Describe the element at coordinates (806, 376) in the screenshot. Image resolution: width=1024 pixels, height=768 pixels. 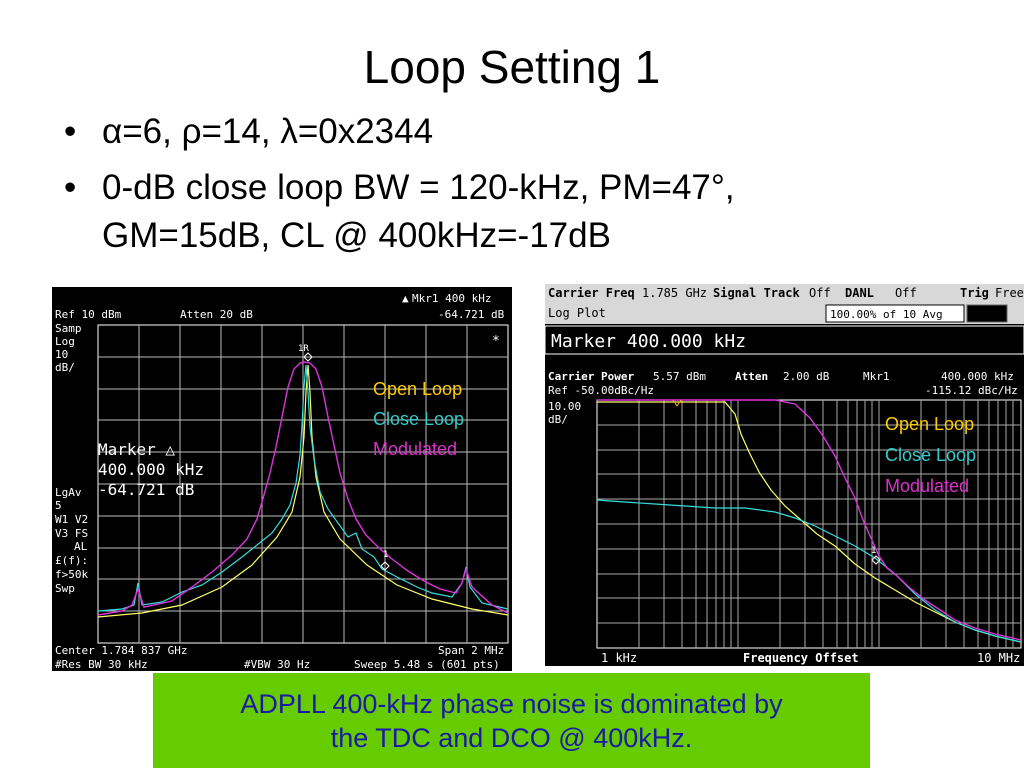
I see `atten-value: 2.00 dB` at that location.